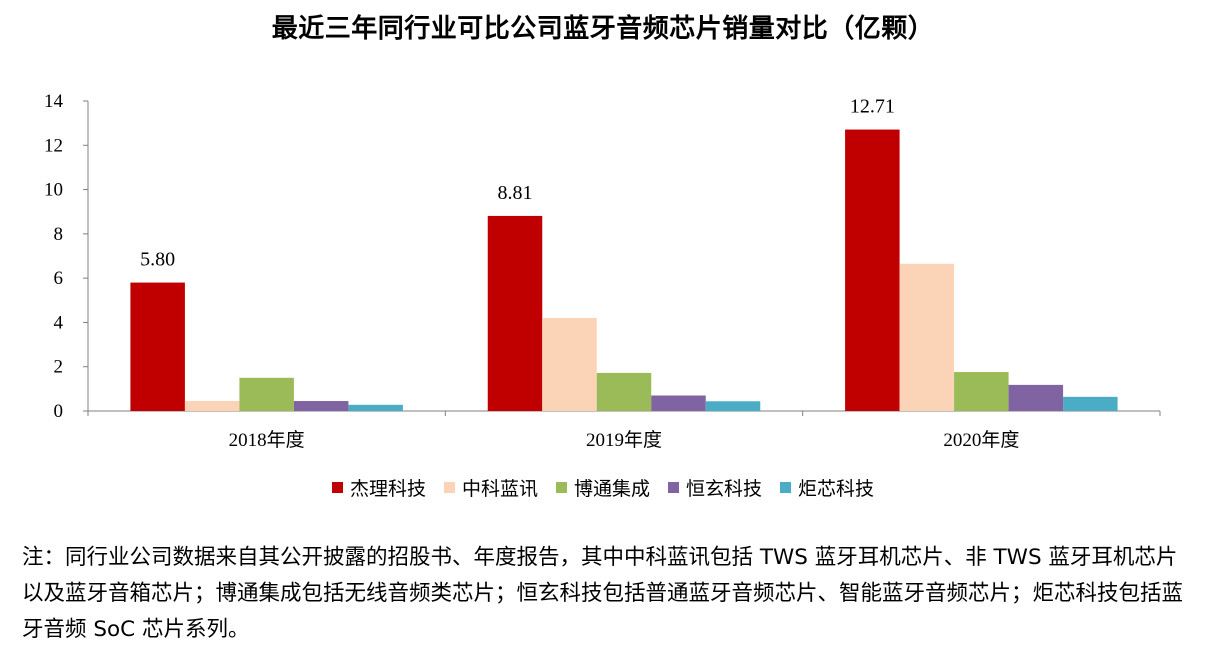  Describe the element at coordinates (836, 489) in the screenshot. I see `legend-label: 炬芯科技` at that location.